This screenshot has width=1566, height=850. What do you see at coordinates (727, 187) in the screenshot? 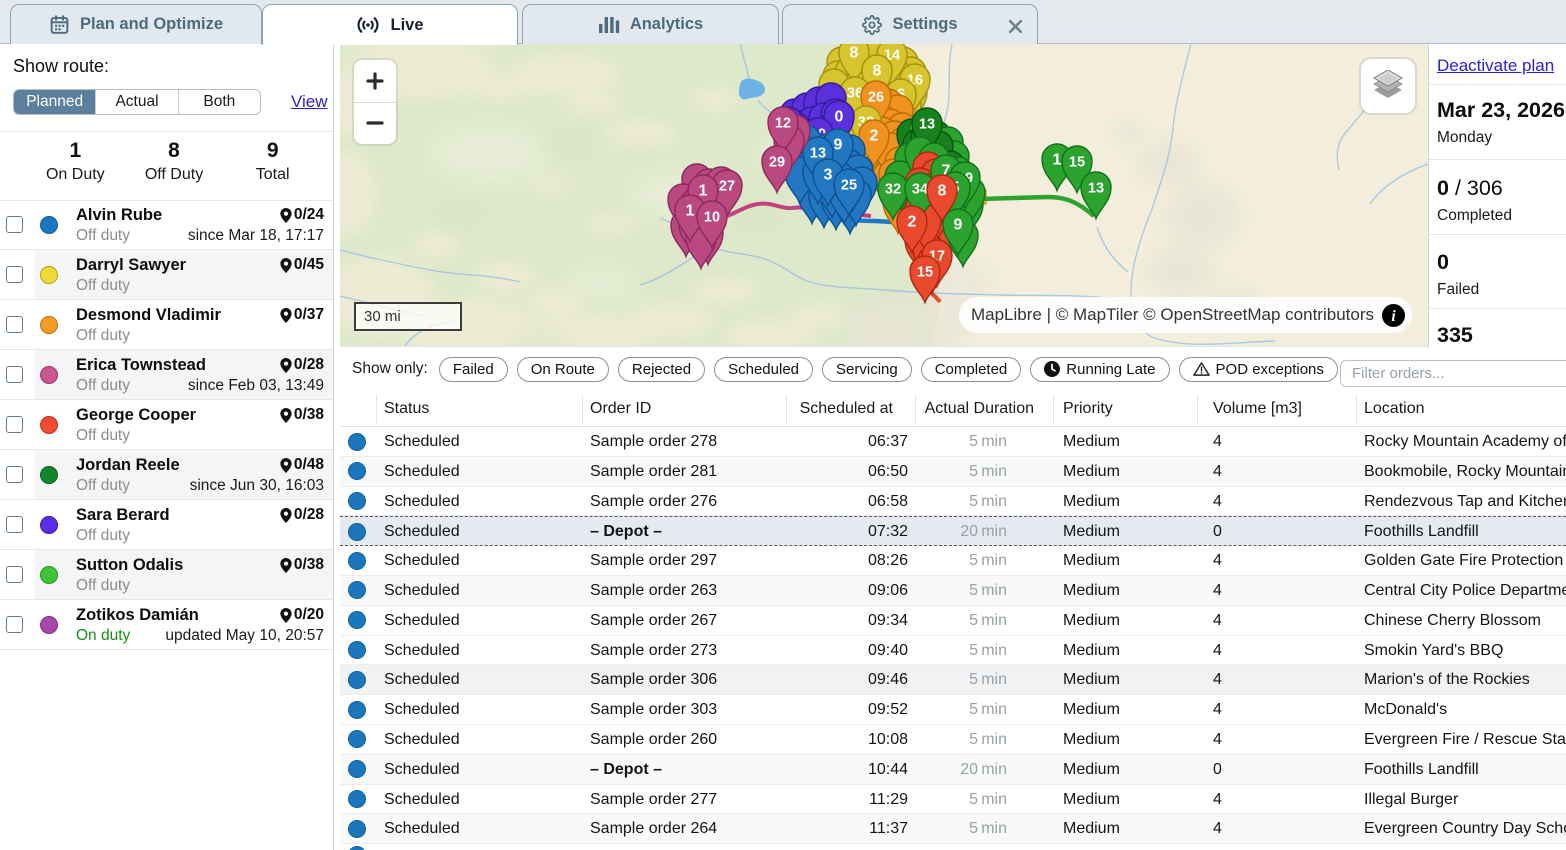
I see `svg-text: 27` at bounding box center [727, 187].